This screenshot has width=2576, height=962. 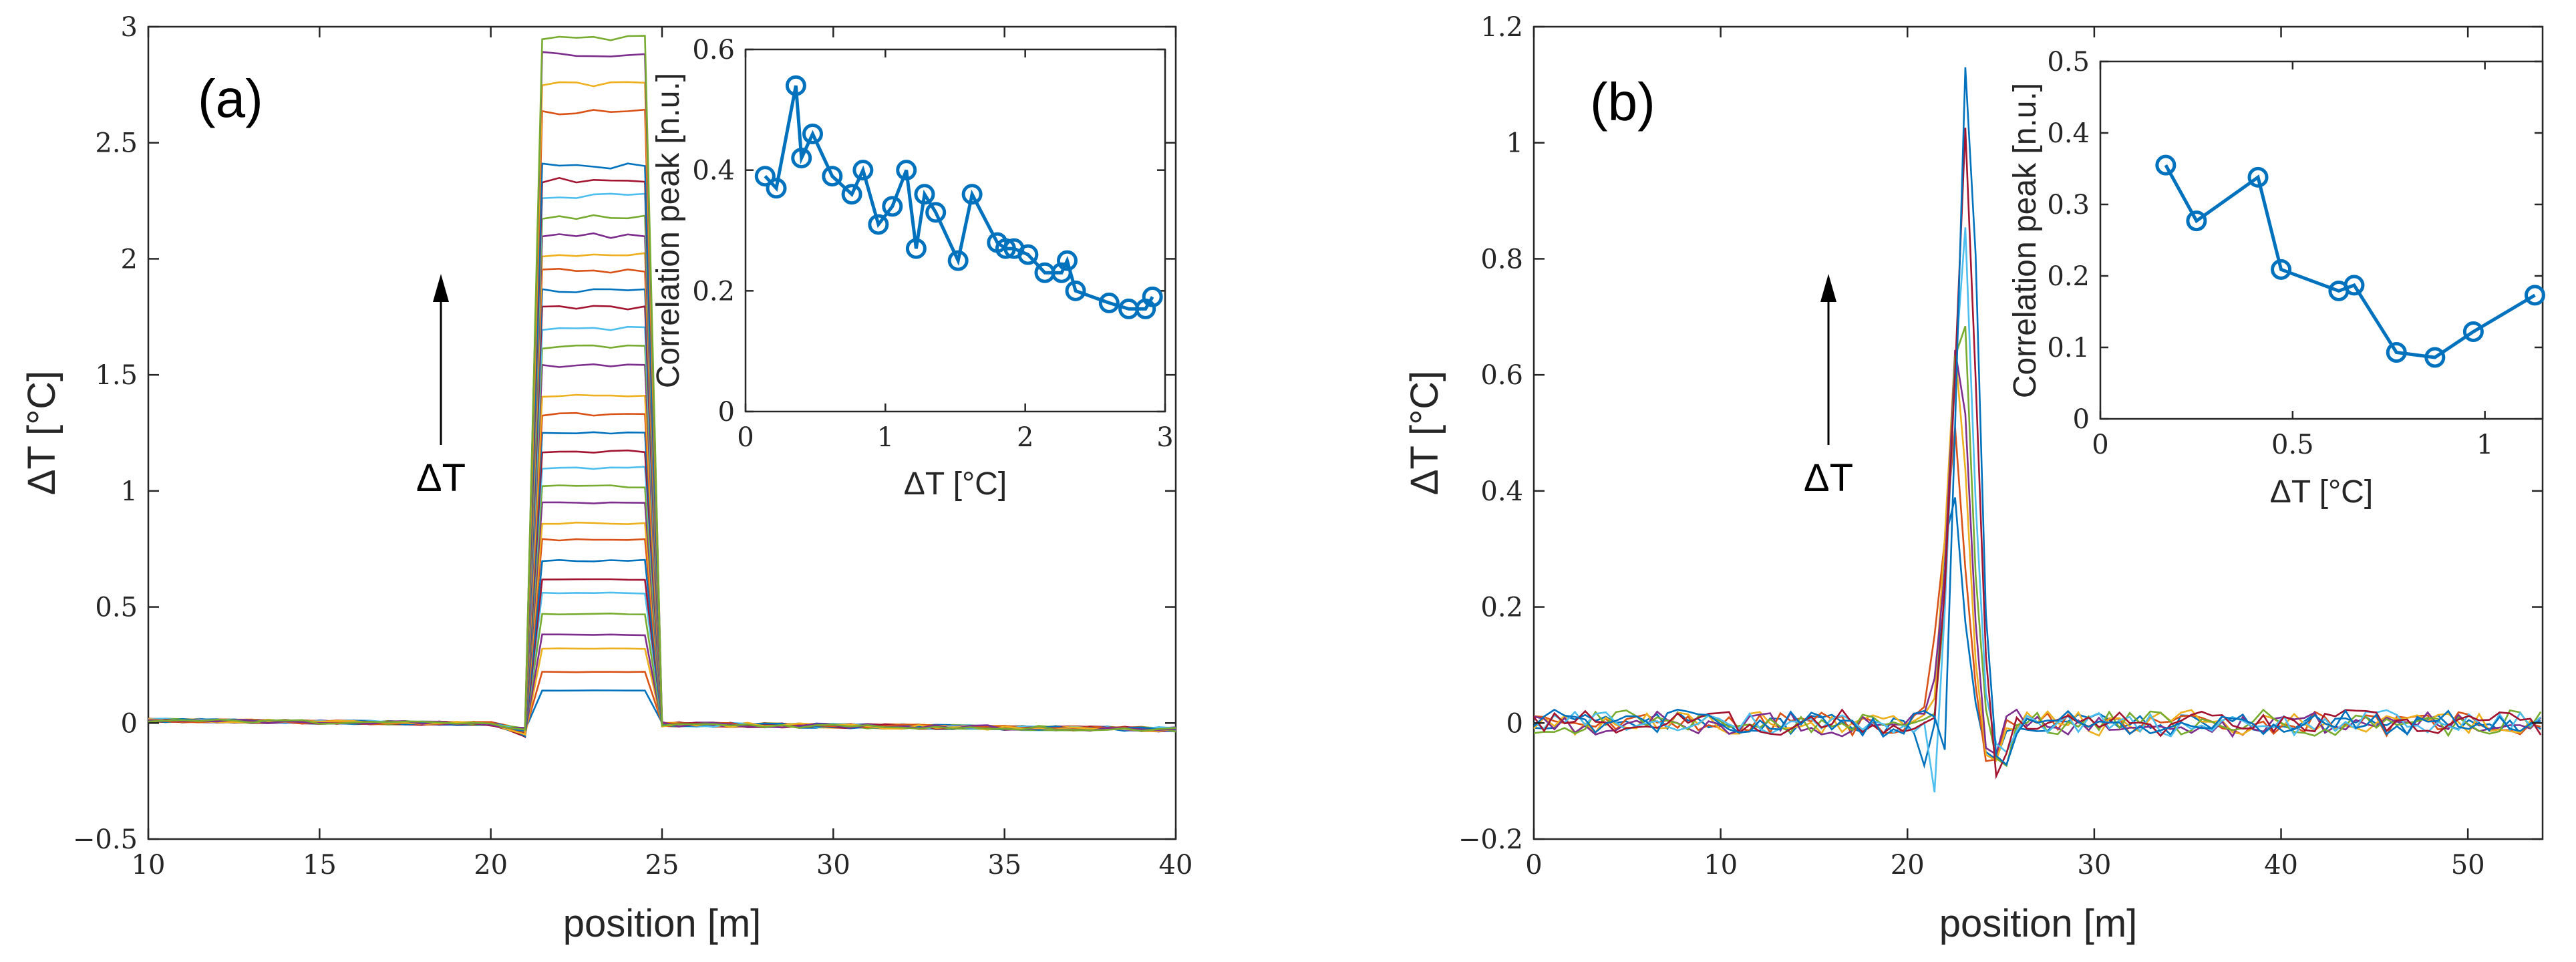 I want to click on panel-b-x-tick-label: 20, so click(x=1908, y=865).